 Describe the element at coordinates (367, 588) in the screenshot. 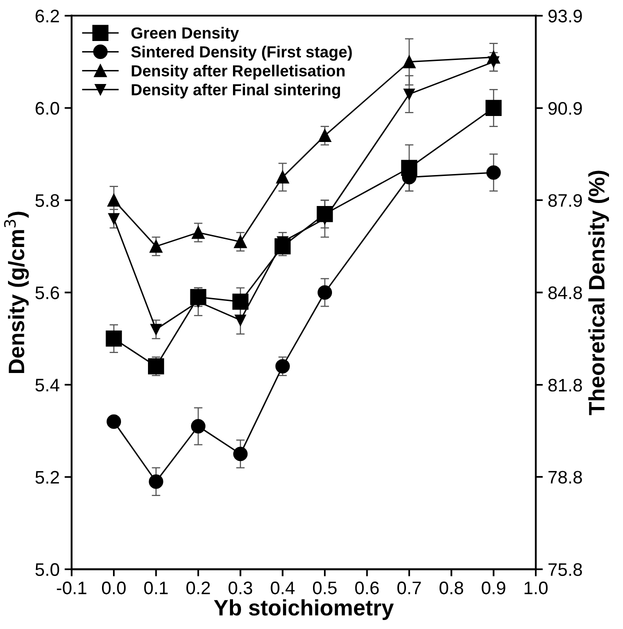

I see `x-tick-label: 0.6` at that location.